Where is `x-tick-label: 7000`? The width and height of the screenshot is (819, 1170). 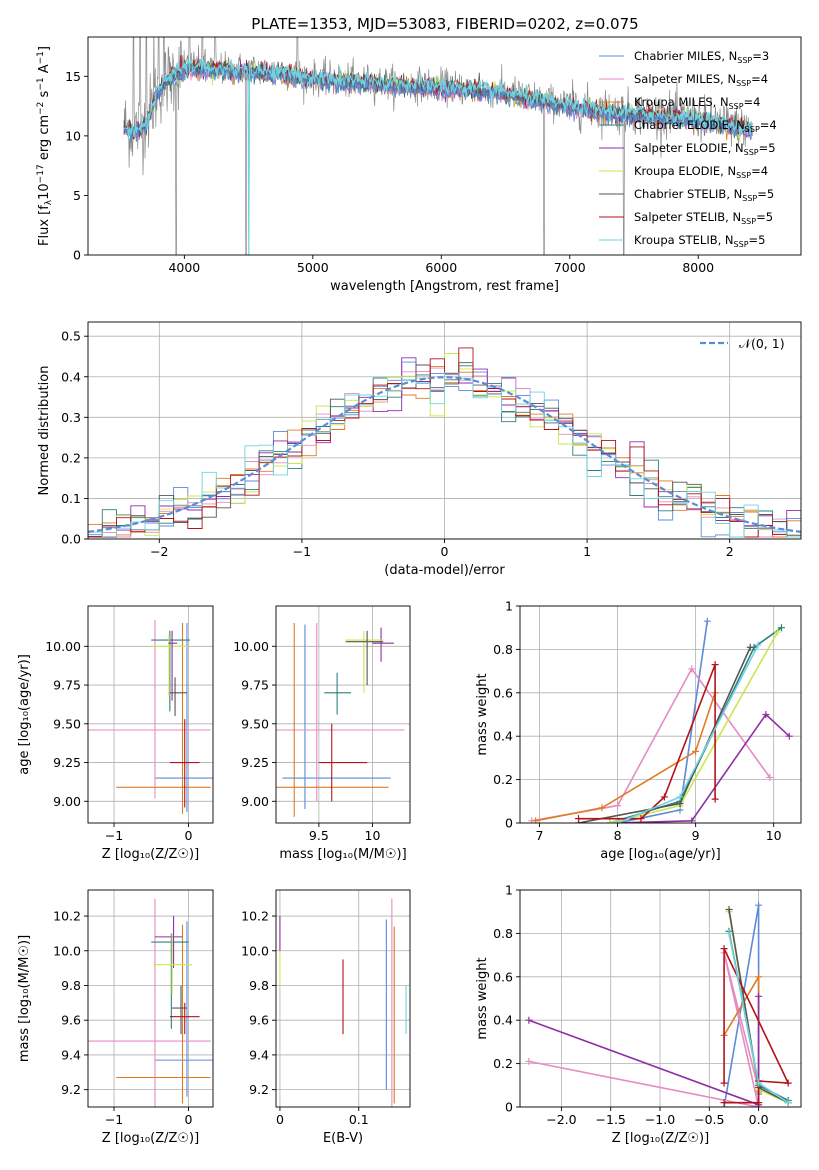 x-tick-label: 7000 is located at coordinates (570, 267).